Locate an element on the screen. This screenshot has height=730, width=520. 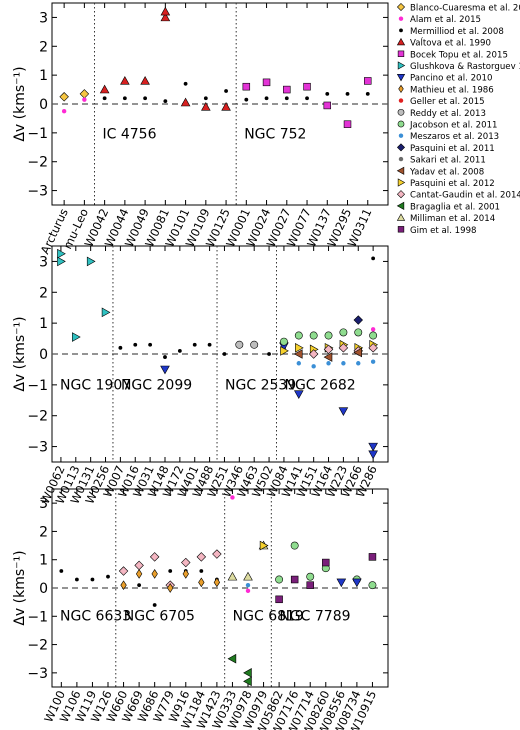
legend-entry: Reddy et al. 2013 is located at coordinates (448, 114).